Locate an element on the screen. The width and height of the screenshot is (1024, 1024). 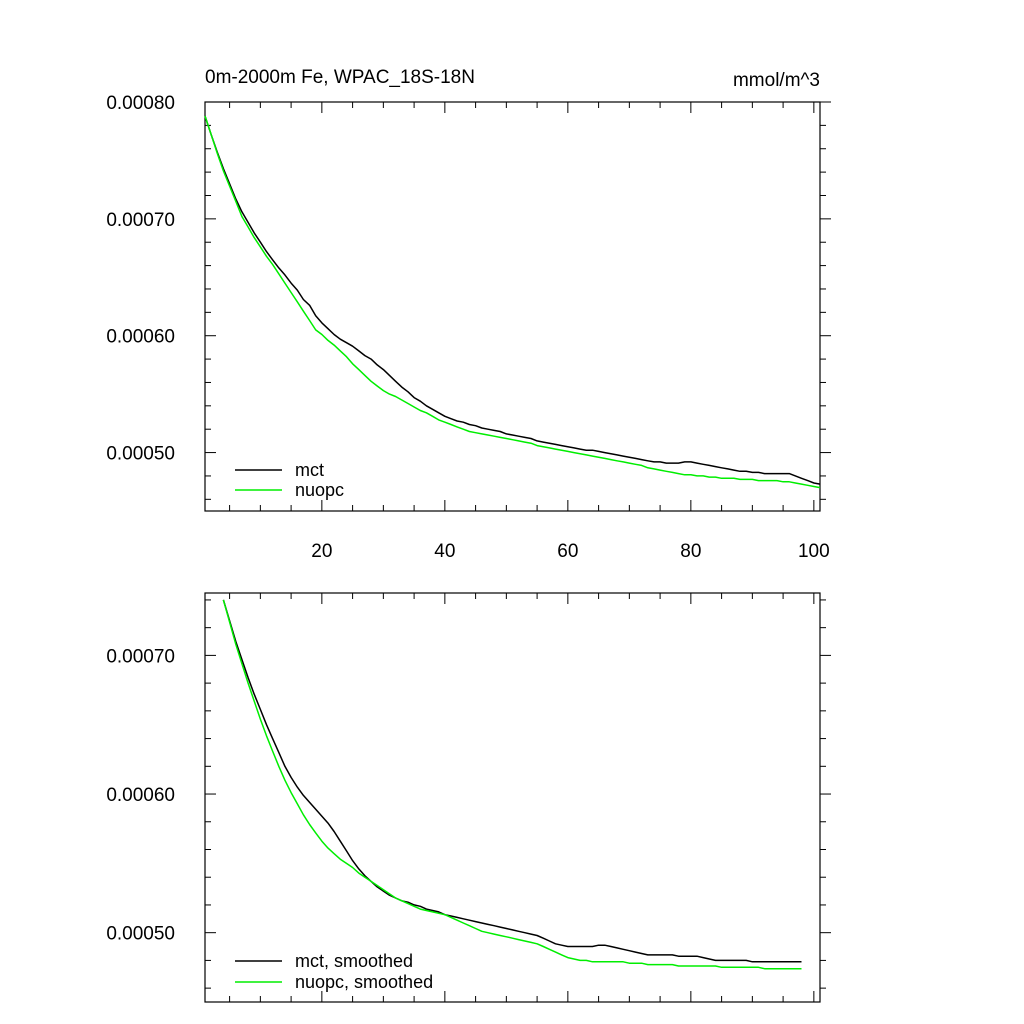
top-plot-title: 0m-2000m Fe, WPAC_18S-18N is located at coordinates (340, 77).